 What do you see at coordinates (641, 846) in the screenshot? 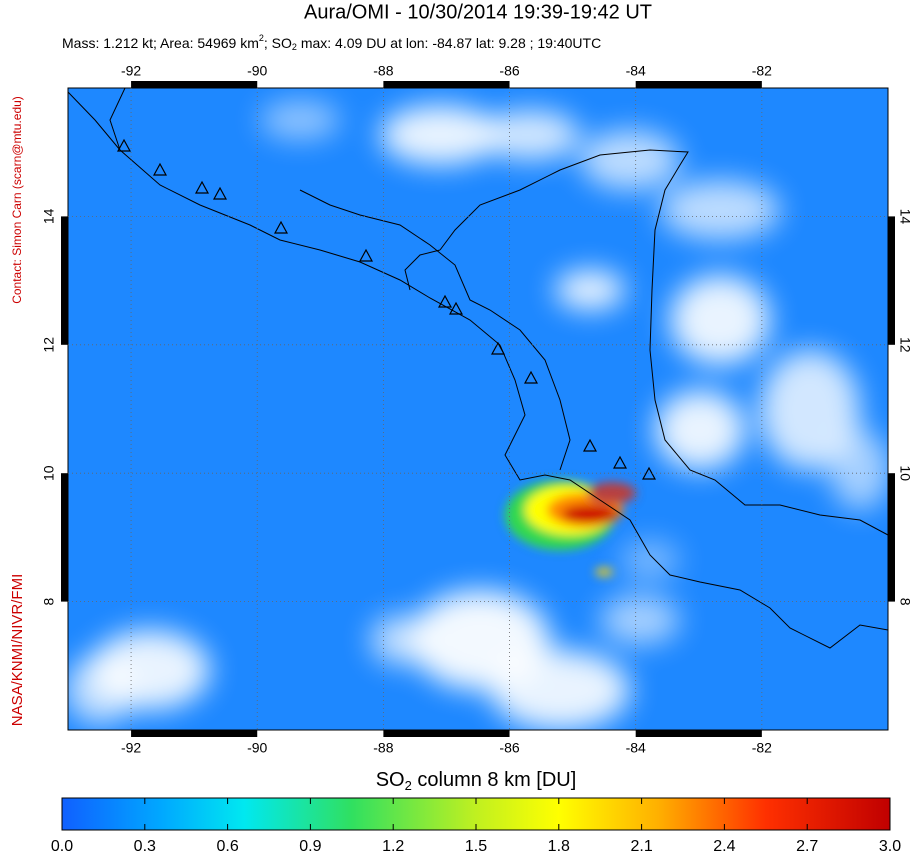
I see `colorbar-tick-label: 2.1` at bounding box center [641, 846].